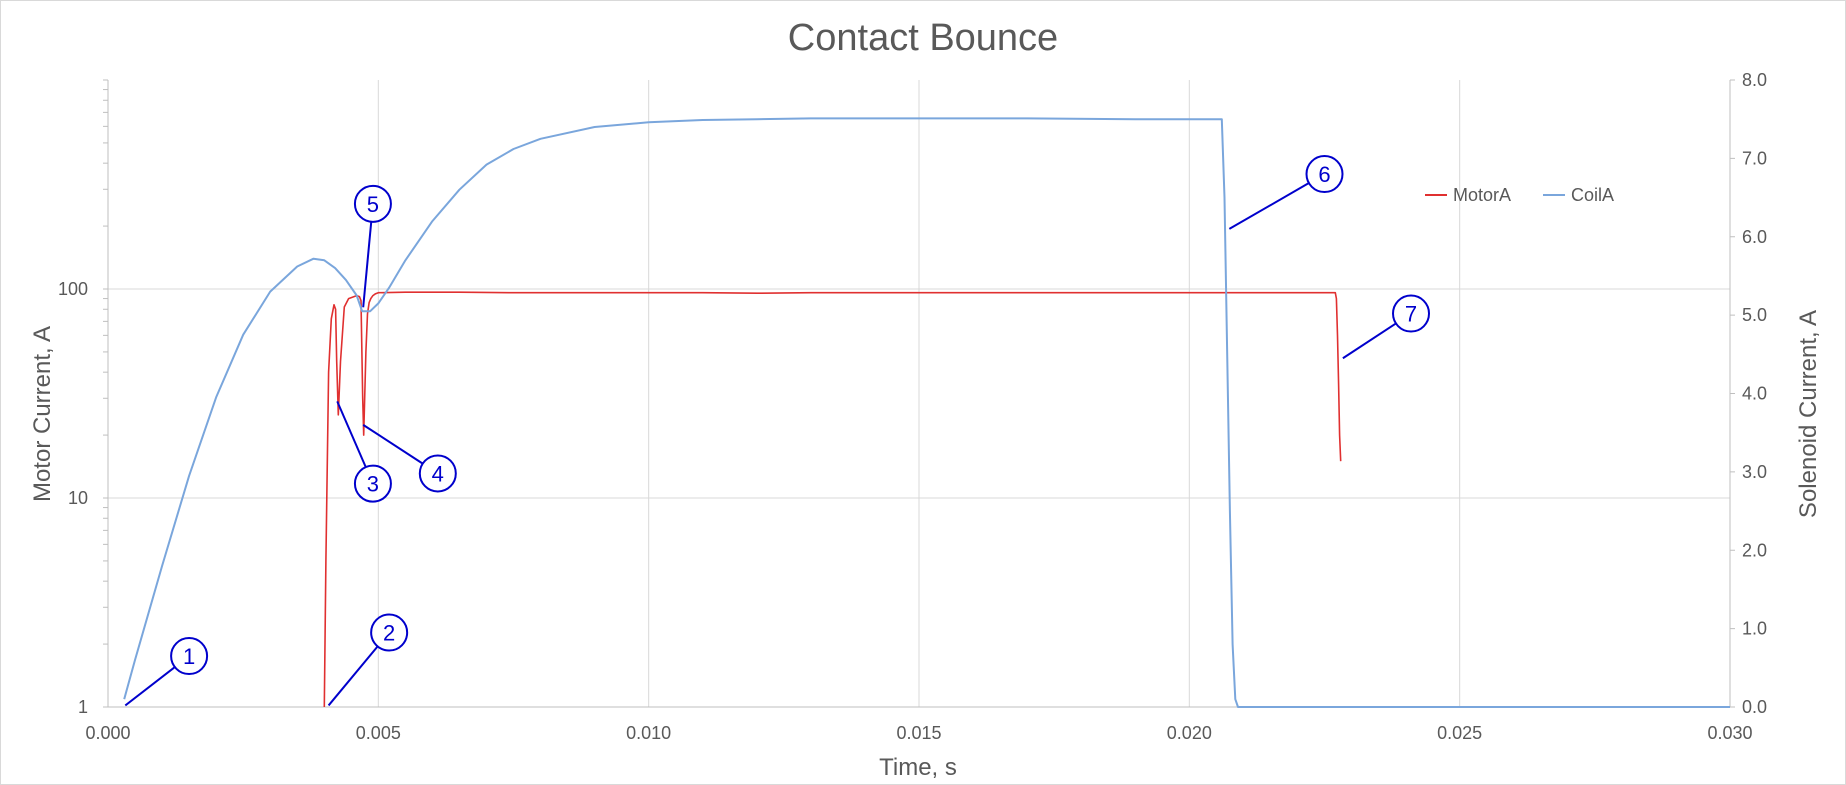 The image size is (1846, 785). What do you see at coordinates (1729, 733) in the screenshot?
I see `x-tick-label: 0.030` at bounding box center [1729, 733].